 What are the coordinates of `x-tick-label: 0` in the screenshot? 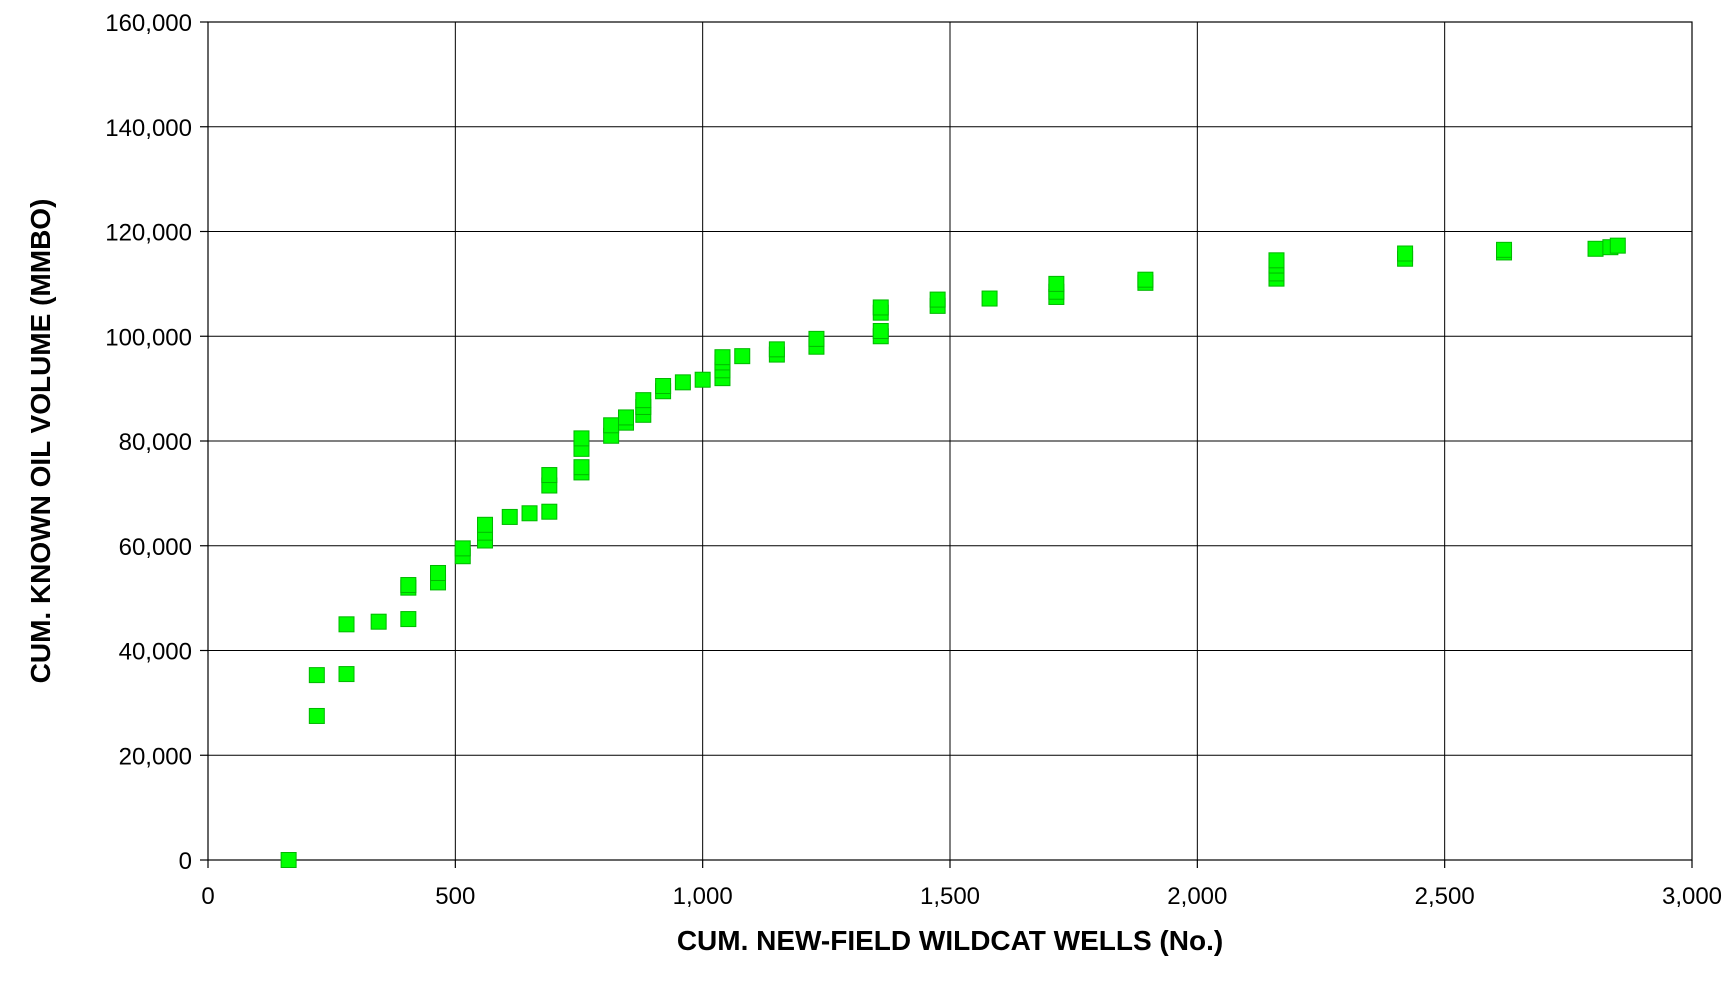 It's located at (207, 896).